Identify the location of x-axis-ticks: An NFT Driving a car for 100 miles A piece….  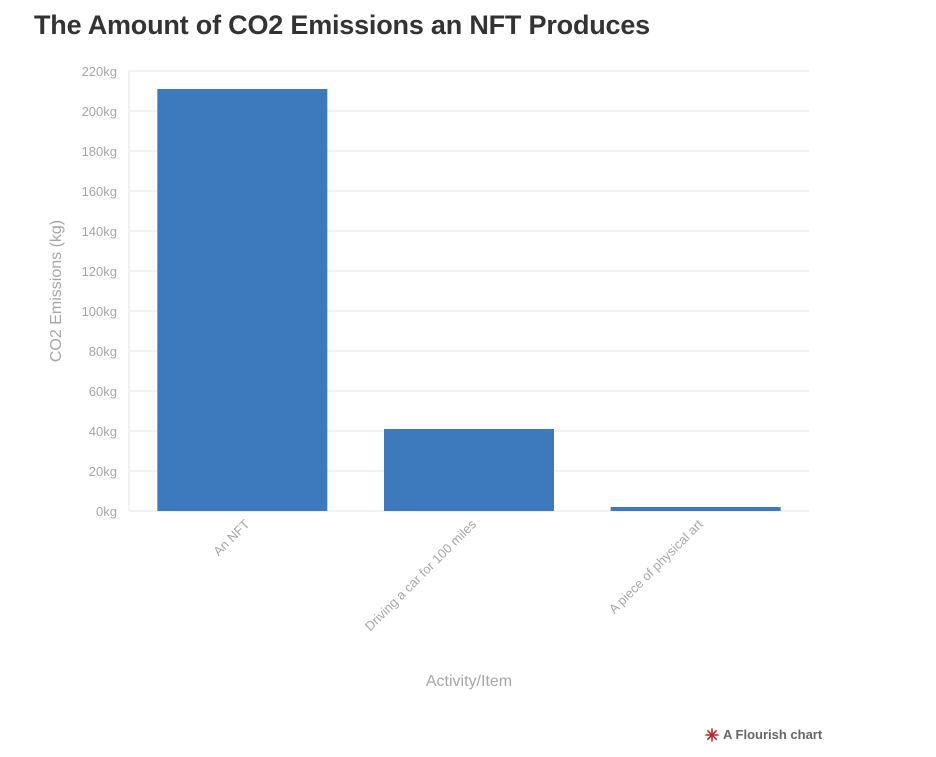
(458, 575).